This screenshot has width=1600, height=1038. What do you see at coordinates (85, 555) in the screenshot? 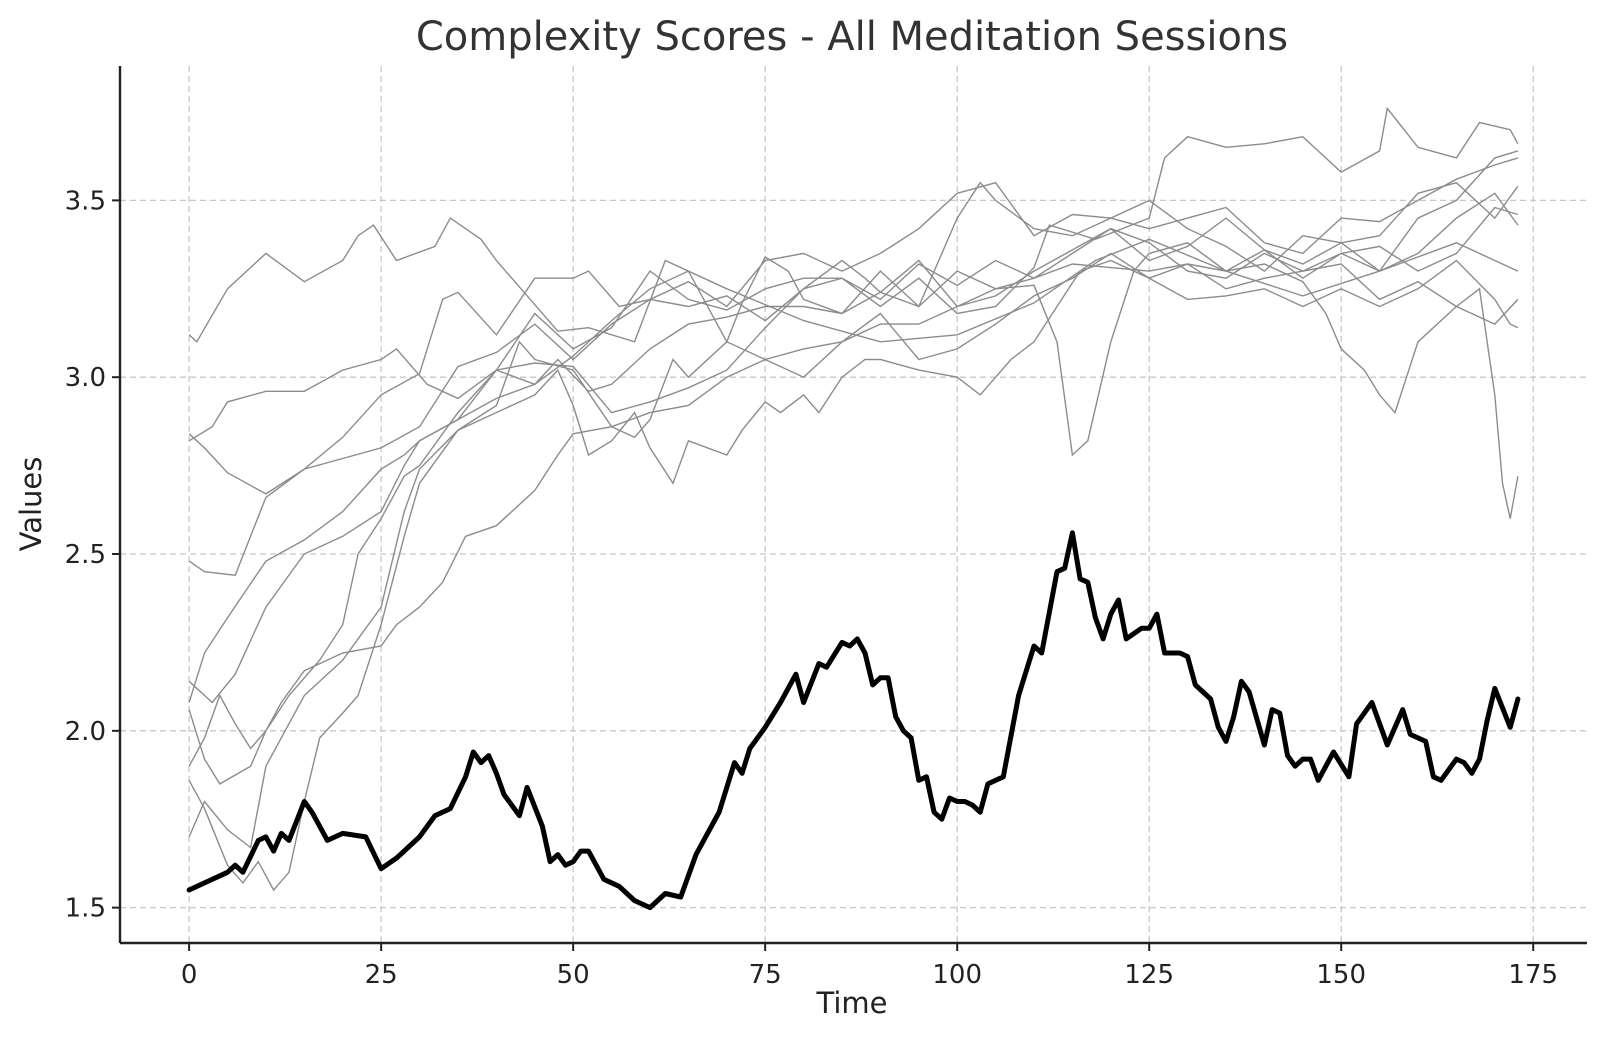
I see `y-tick-label: 2.5` at bounding box center [85, 555].